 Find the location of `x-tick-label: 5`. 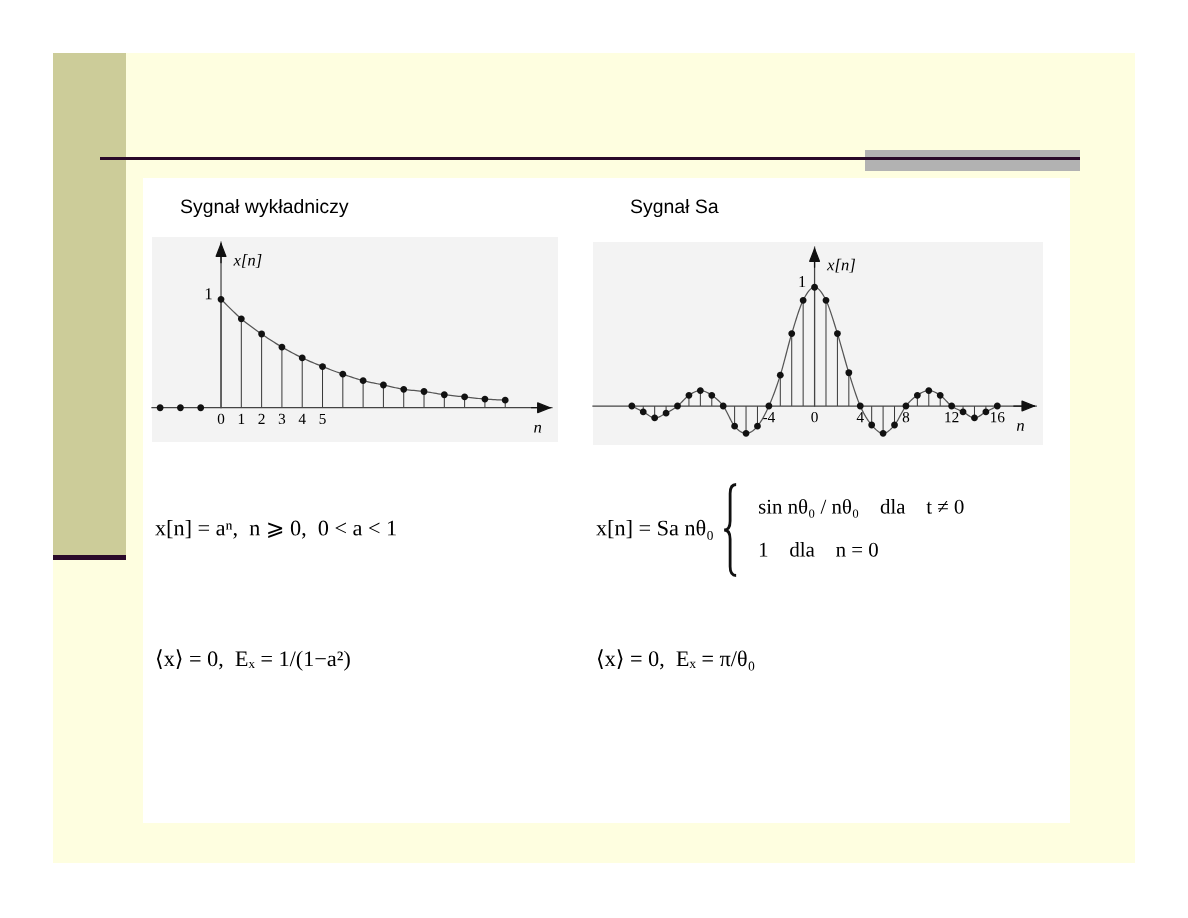

x-tick-label: 5 is located at coordinates (322, 419).